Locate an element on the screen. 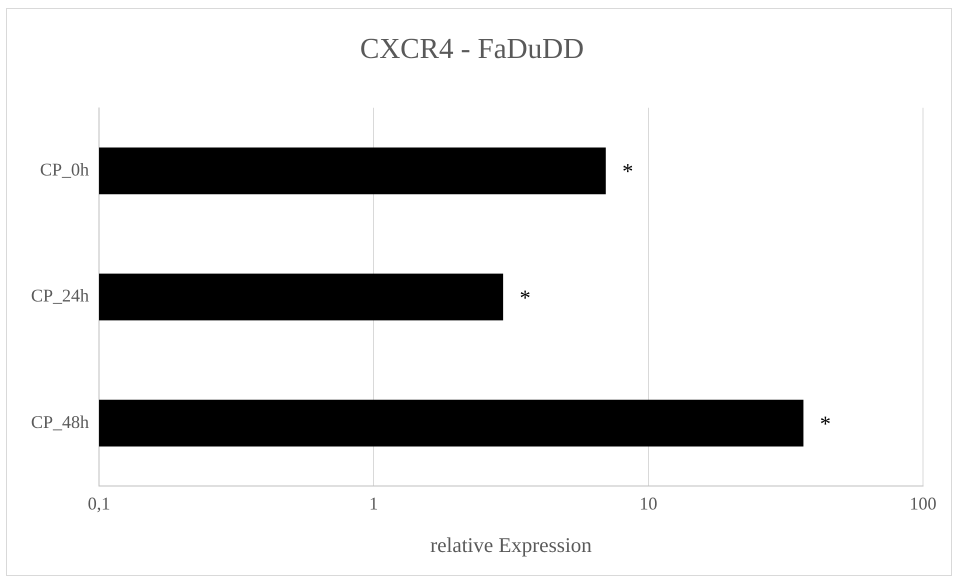 This screenshot has height=578, width=956. y-tick-label: CP_0h is located at coordinates (65, 170).